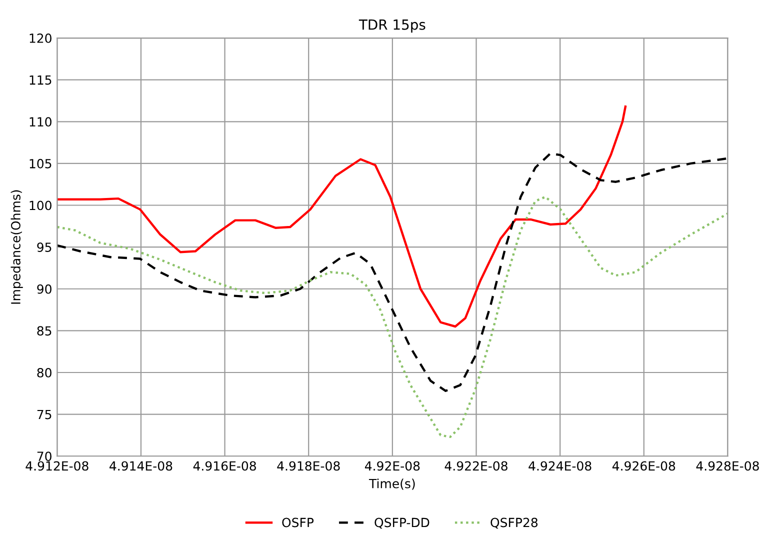 Image resolution: width=762 pixels, height=543 pixels. Describe the element at coordinates (308, 466) in the screenshot. I see `x-tick-label: 4.918E-08` at that location.